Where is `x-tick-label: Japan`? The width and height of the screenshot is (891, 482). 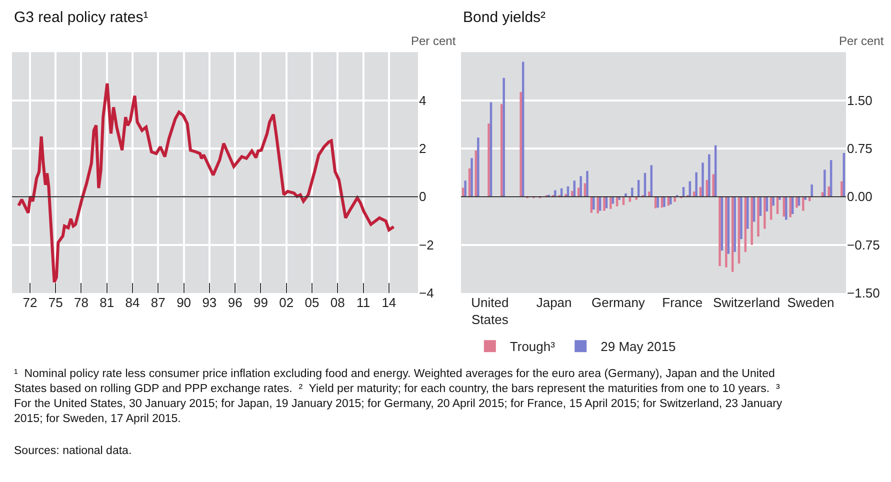
x-tick-label: Japan is located at coordinates (554, 302).